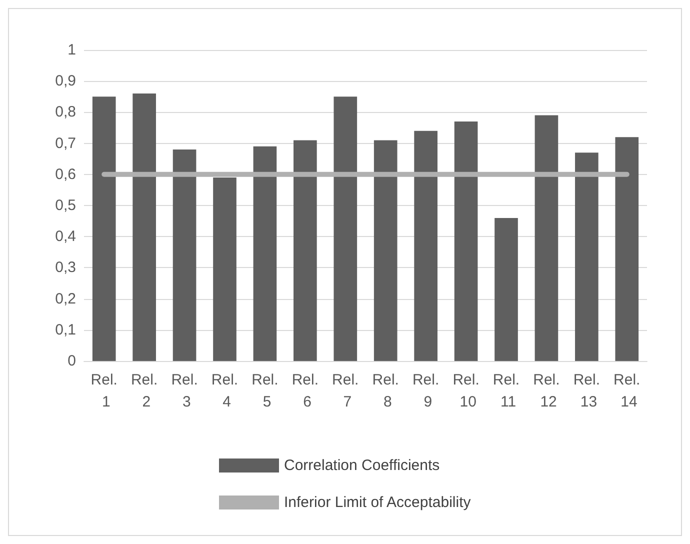  What do you see at coordinates (426, 391) in the screenshot?
I see `x-tick-label: Rel. 9` at bounding box center [426, 391].